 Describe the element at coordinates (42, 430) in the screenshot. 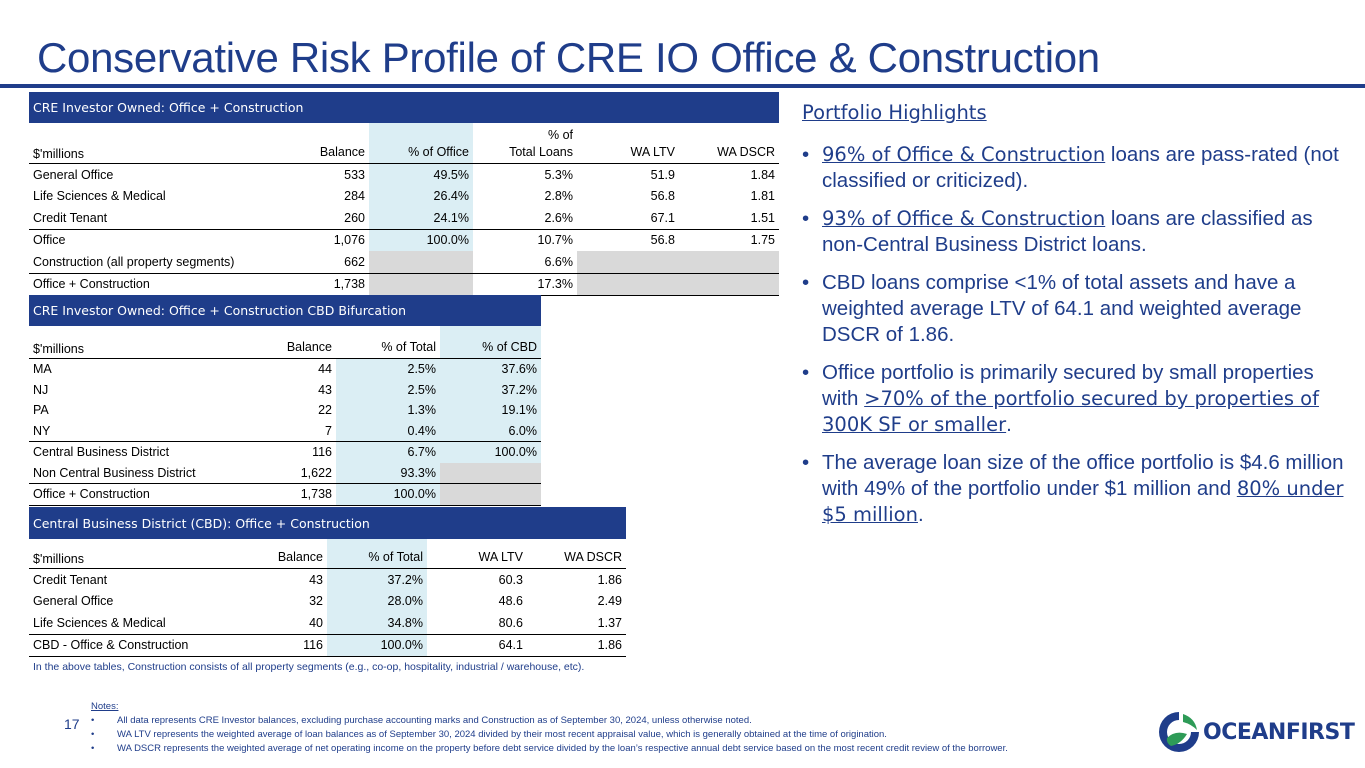

I see `row-label: NY` at that location.